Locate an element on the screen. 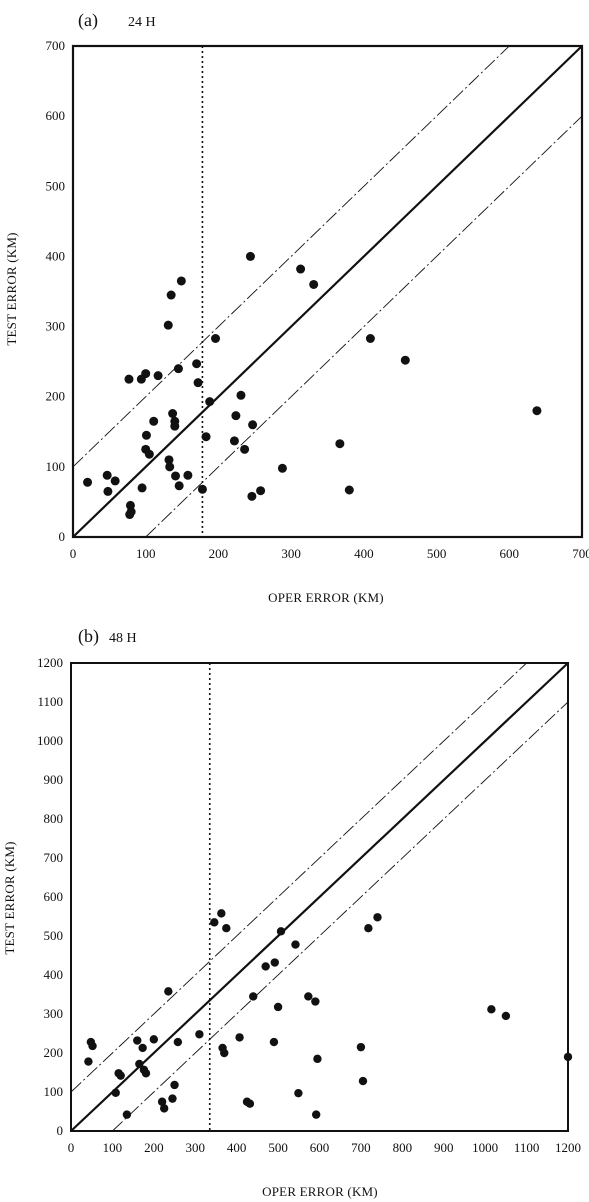 The image size is (589, 1202). y-tick-label: 500 is located at coordinates (56, 185).